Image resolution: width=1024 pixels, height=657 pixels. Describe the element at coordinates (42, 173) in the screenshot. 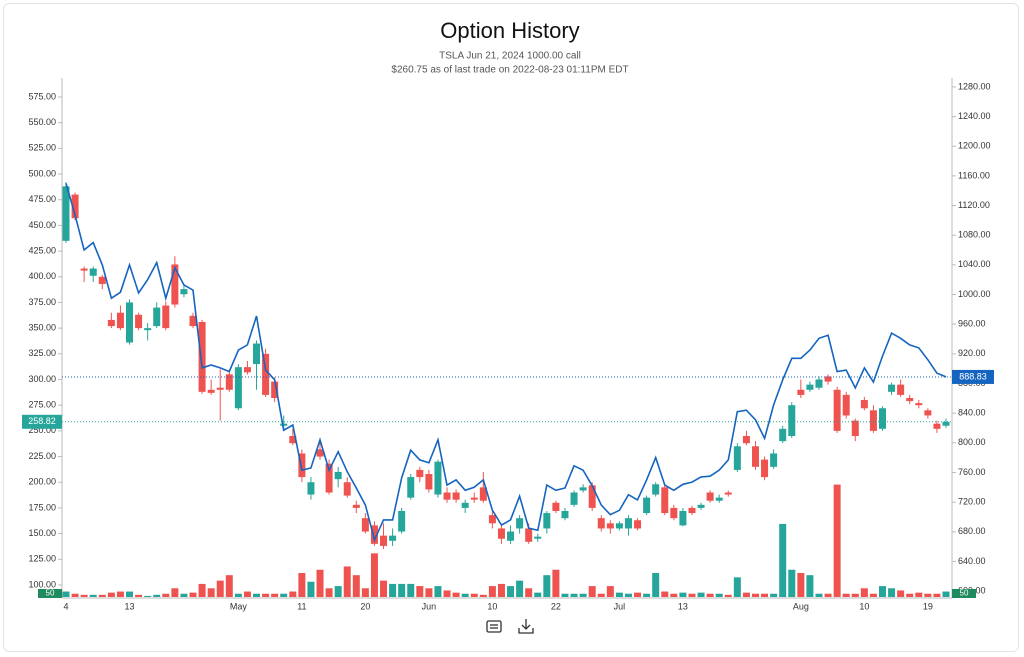

I see `y-tick-label: 500.00` at that location.